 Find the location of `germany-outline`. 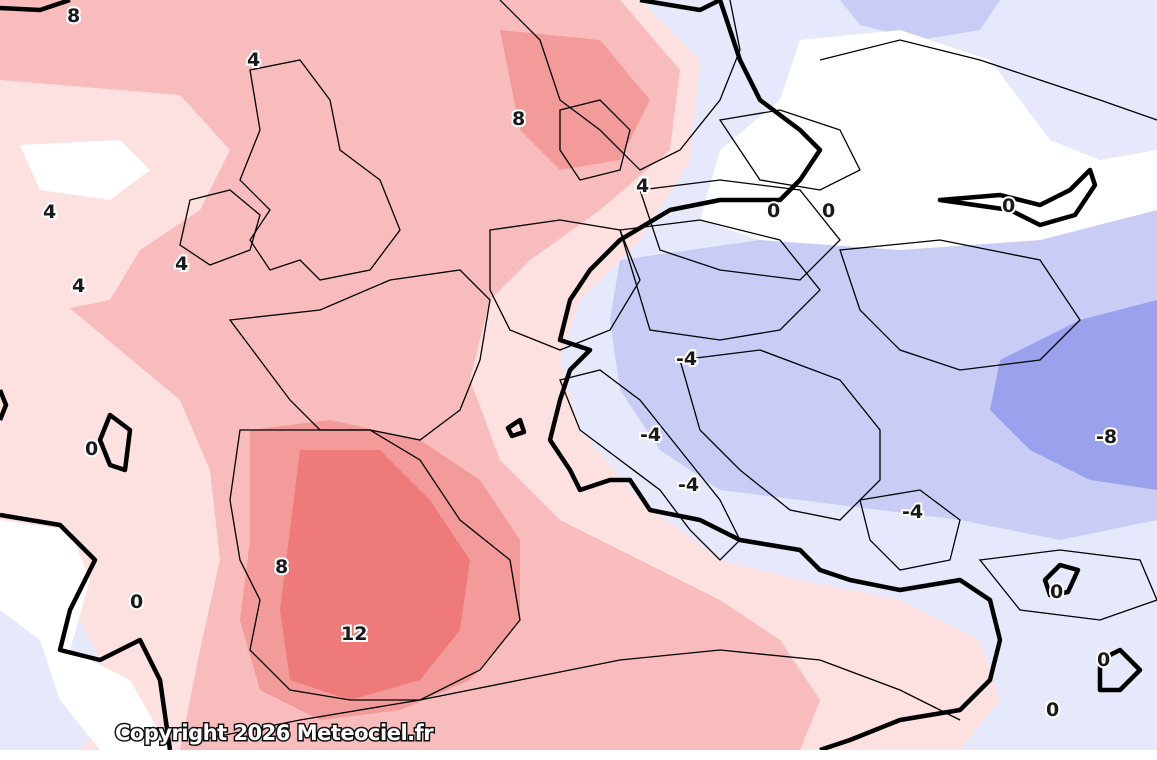

germany-outline is located at coordinates (565, 285).